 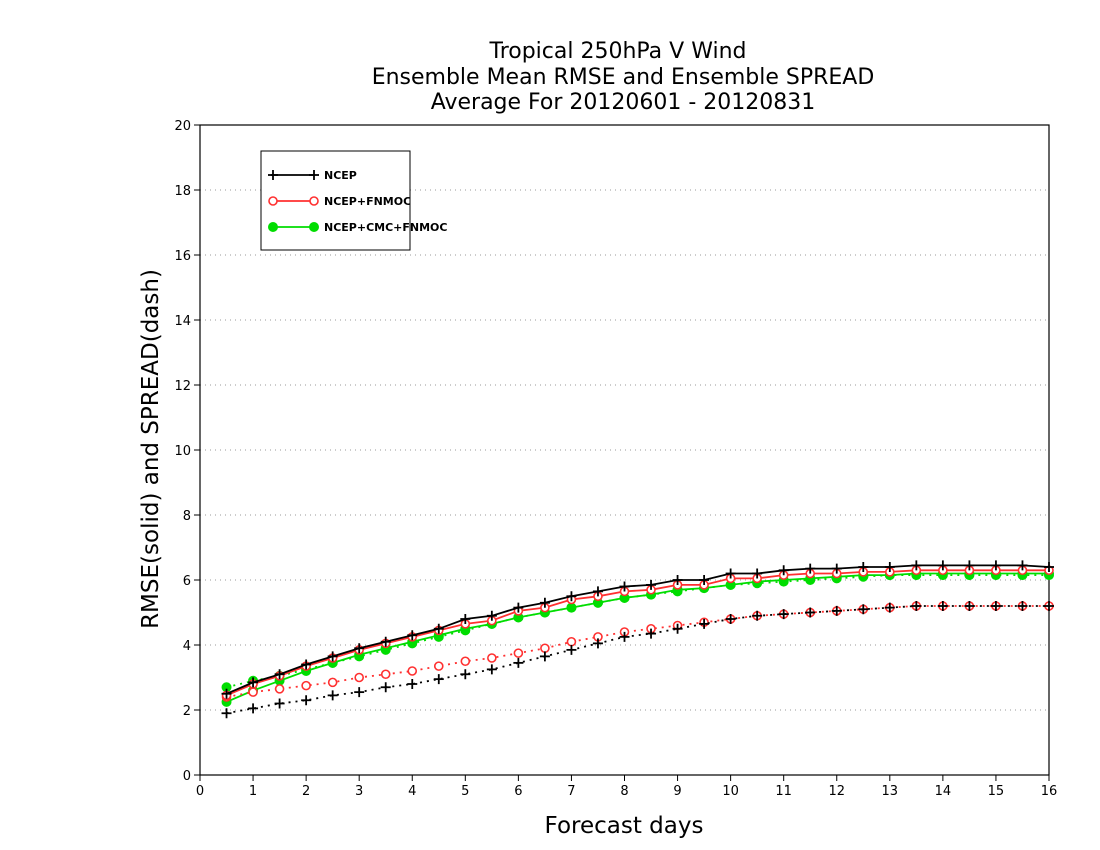 What do you see at coordinates (306, 791) in the screenshot?
I see `x-tick-label: 2` at bounding box center [306, 791].